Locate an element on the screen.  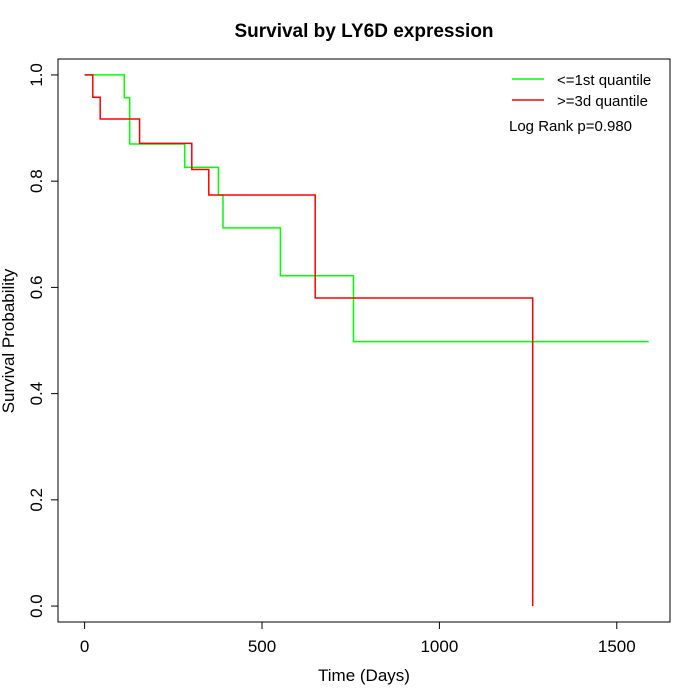
x-tick-label: 1500 is located at coordinates (617, 646).